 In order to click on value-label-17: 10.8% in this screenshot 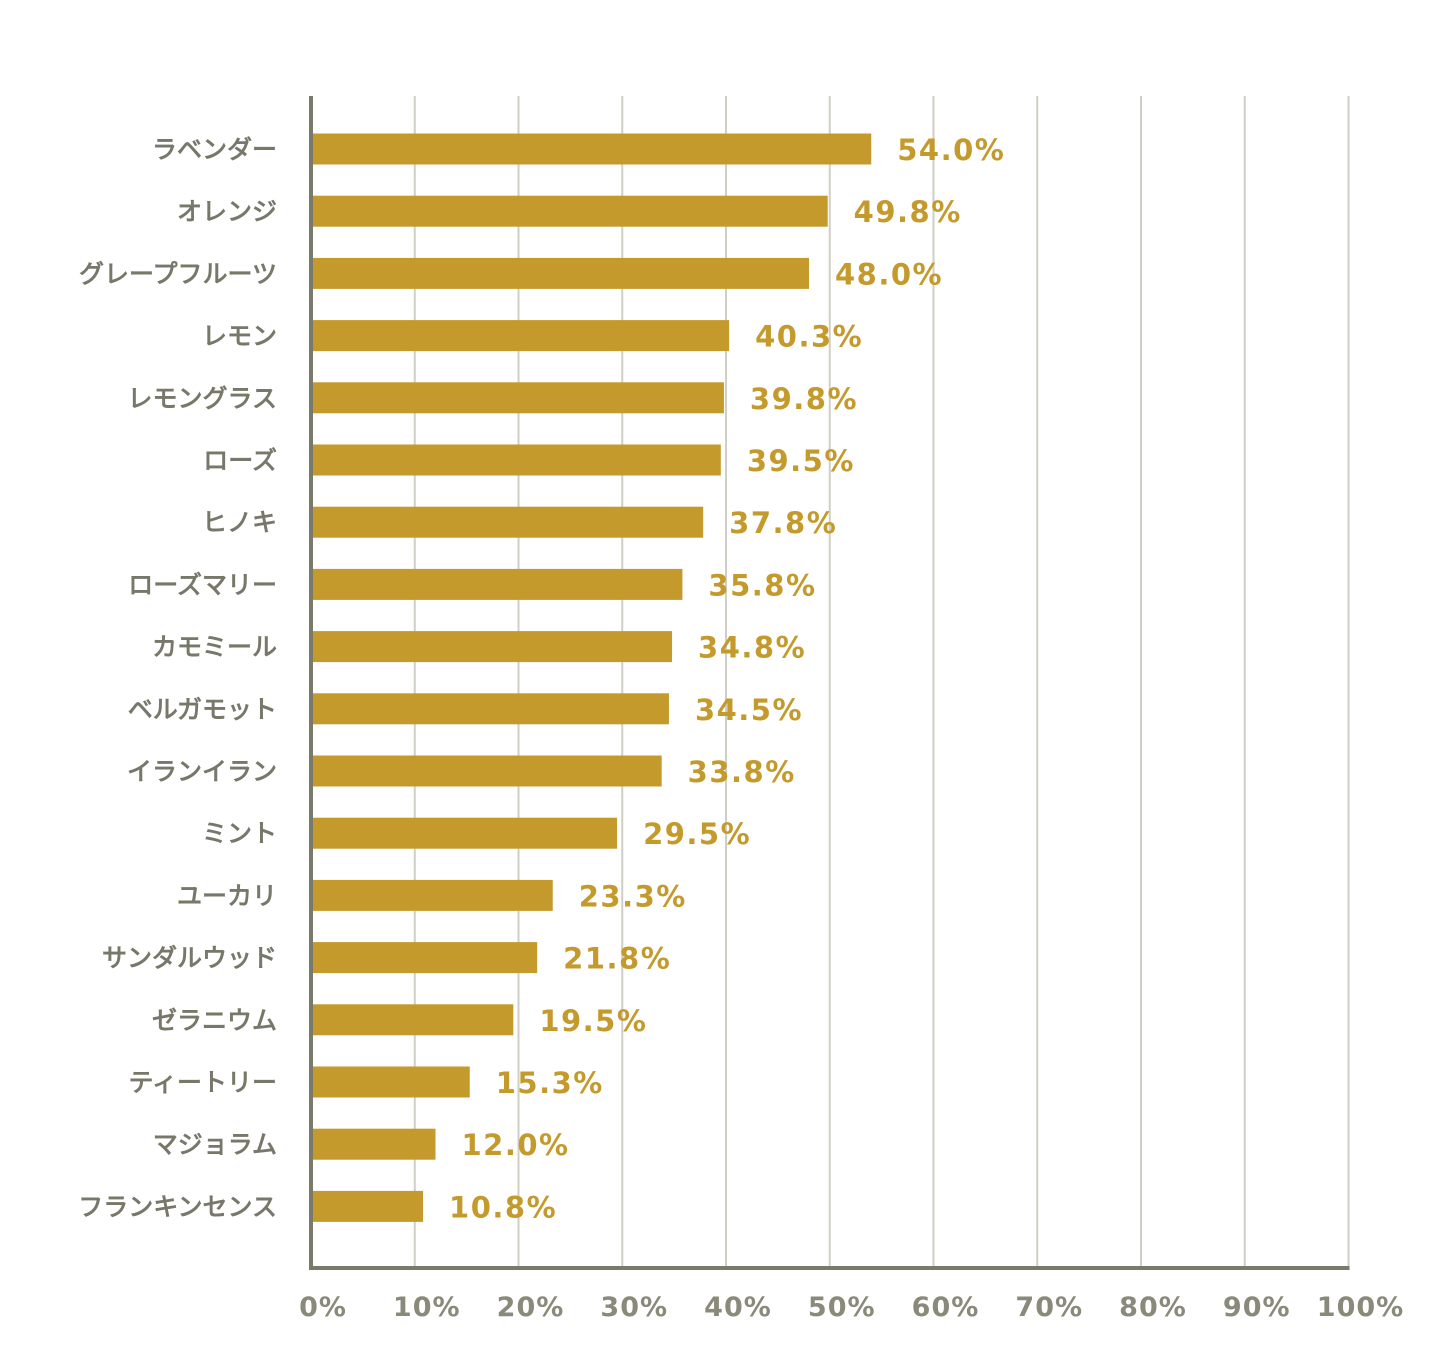, I will do `click(503, 1207)`.